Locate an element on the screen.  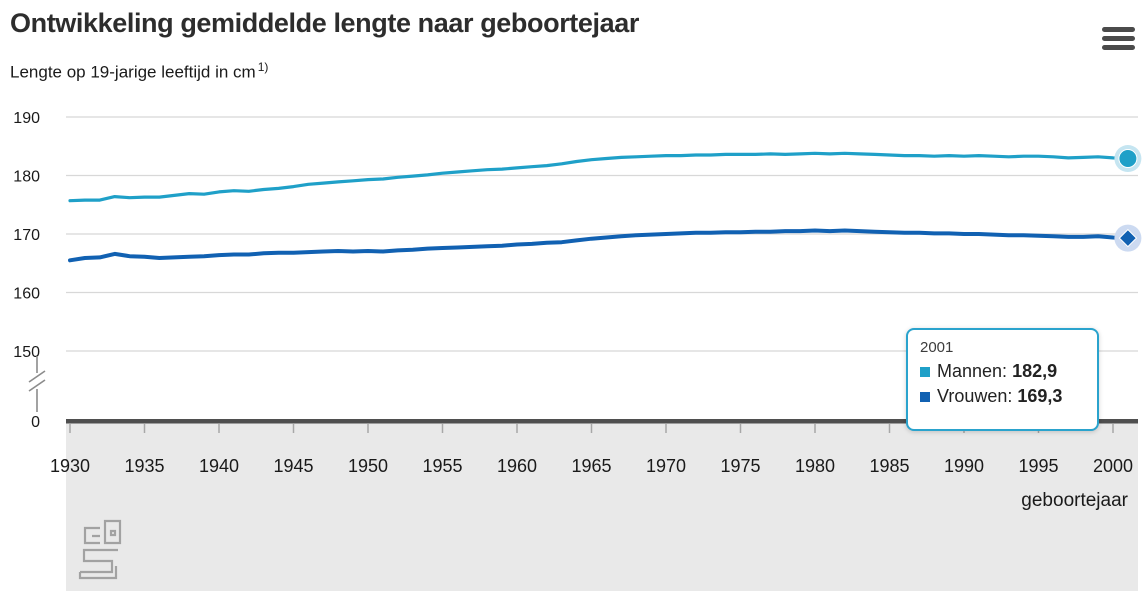
tooltip-row-vrouwen: Vrouwen: 169,3 is located at coordinates (1002, 396).